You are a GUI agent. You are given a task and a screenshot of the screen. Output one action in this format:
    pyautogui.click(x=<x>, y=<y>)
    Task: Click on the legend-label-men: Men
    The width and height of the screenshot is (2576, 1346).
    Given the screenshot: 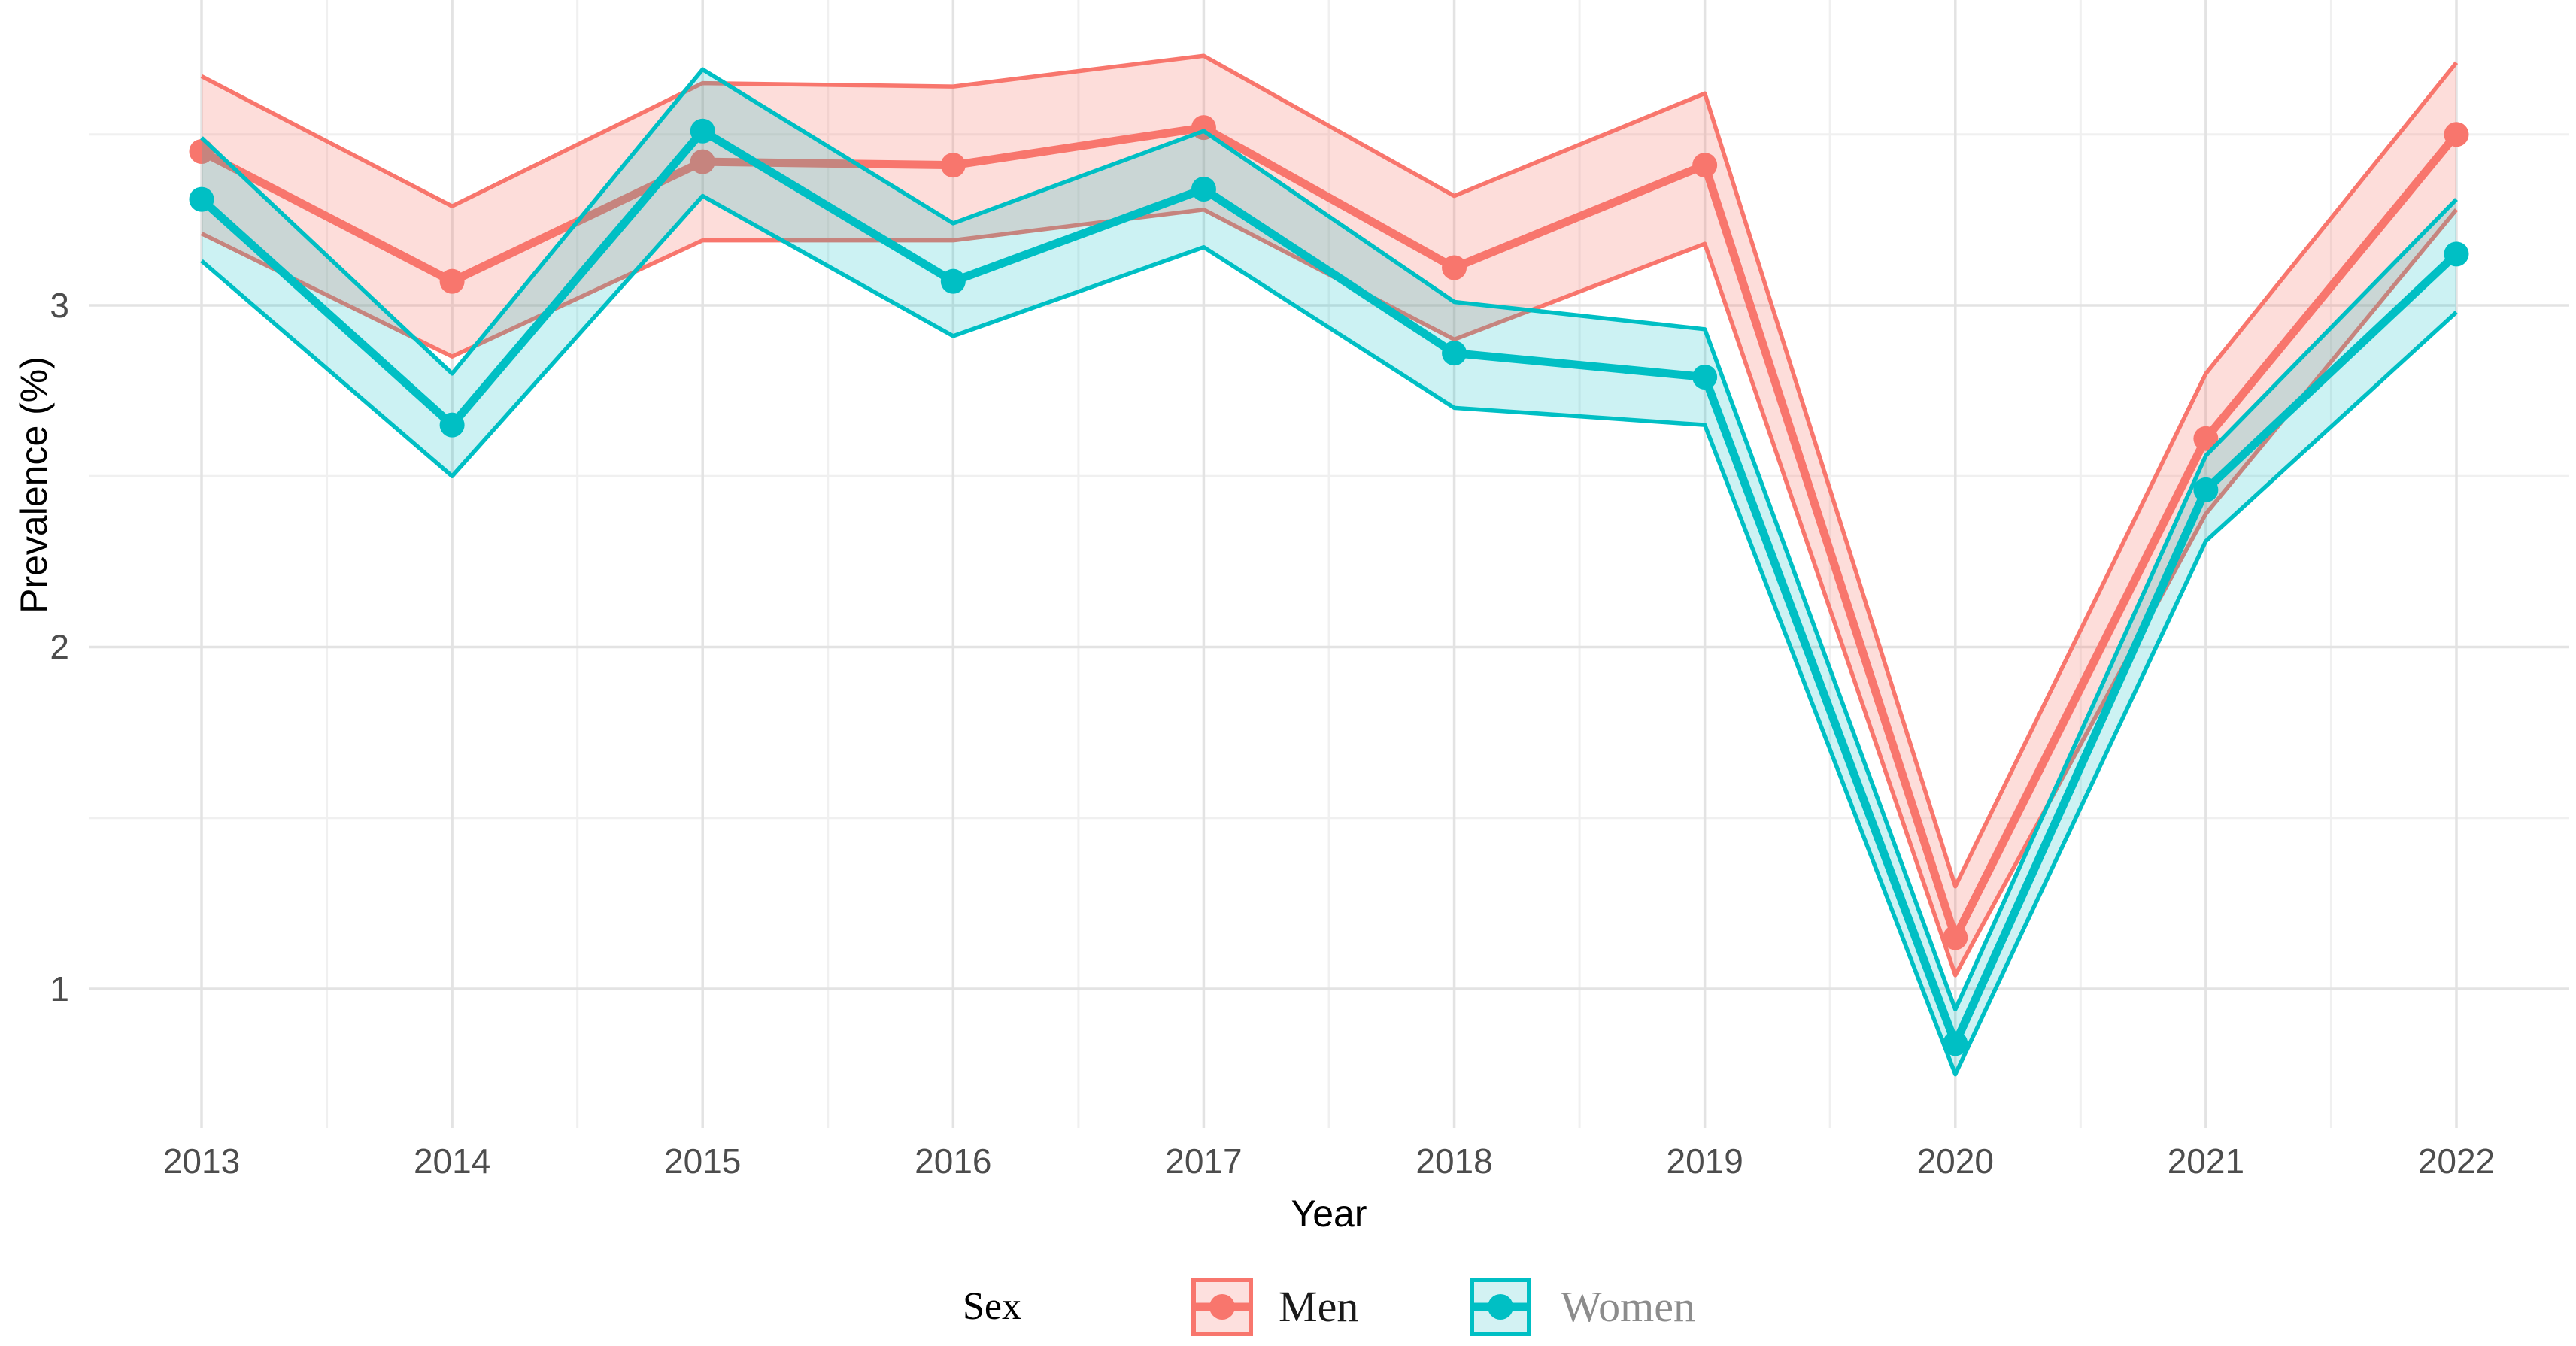 What is the action you would take?
    pyautogui.click(x=1319, y=1306)
    